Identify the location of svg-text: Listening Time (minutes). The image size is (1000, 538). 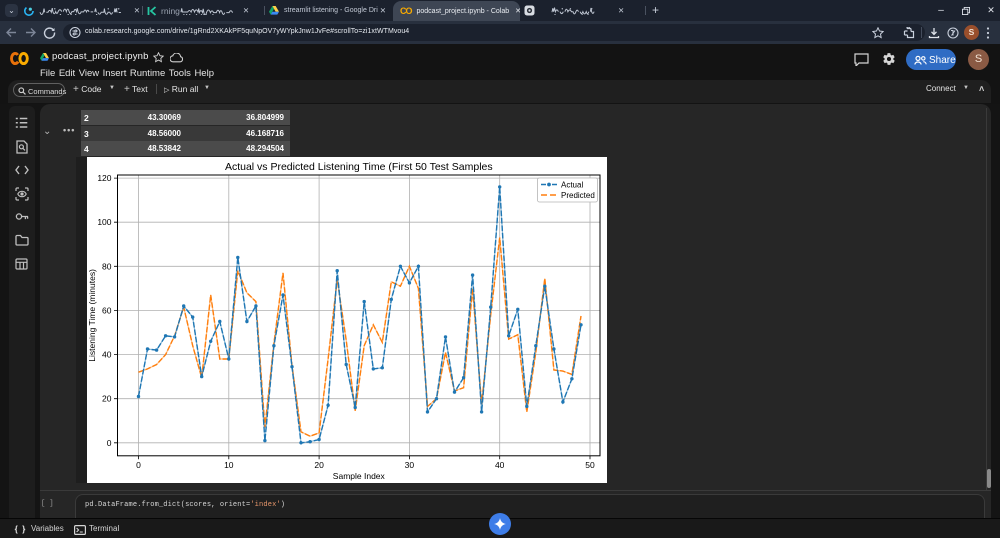
(92, 315).